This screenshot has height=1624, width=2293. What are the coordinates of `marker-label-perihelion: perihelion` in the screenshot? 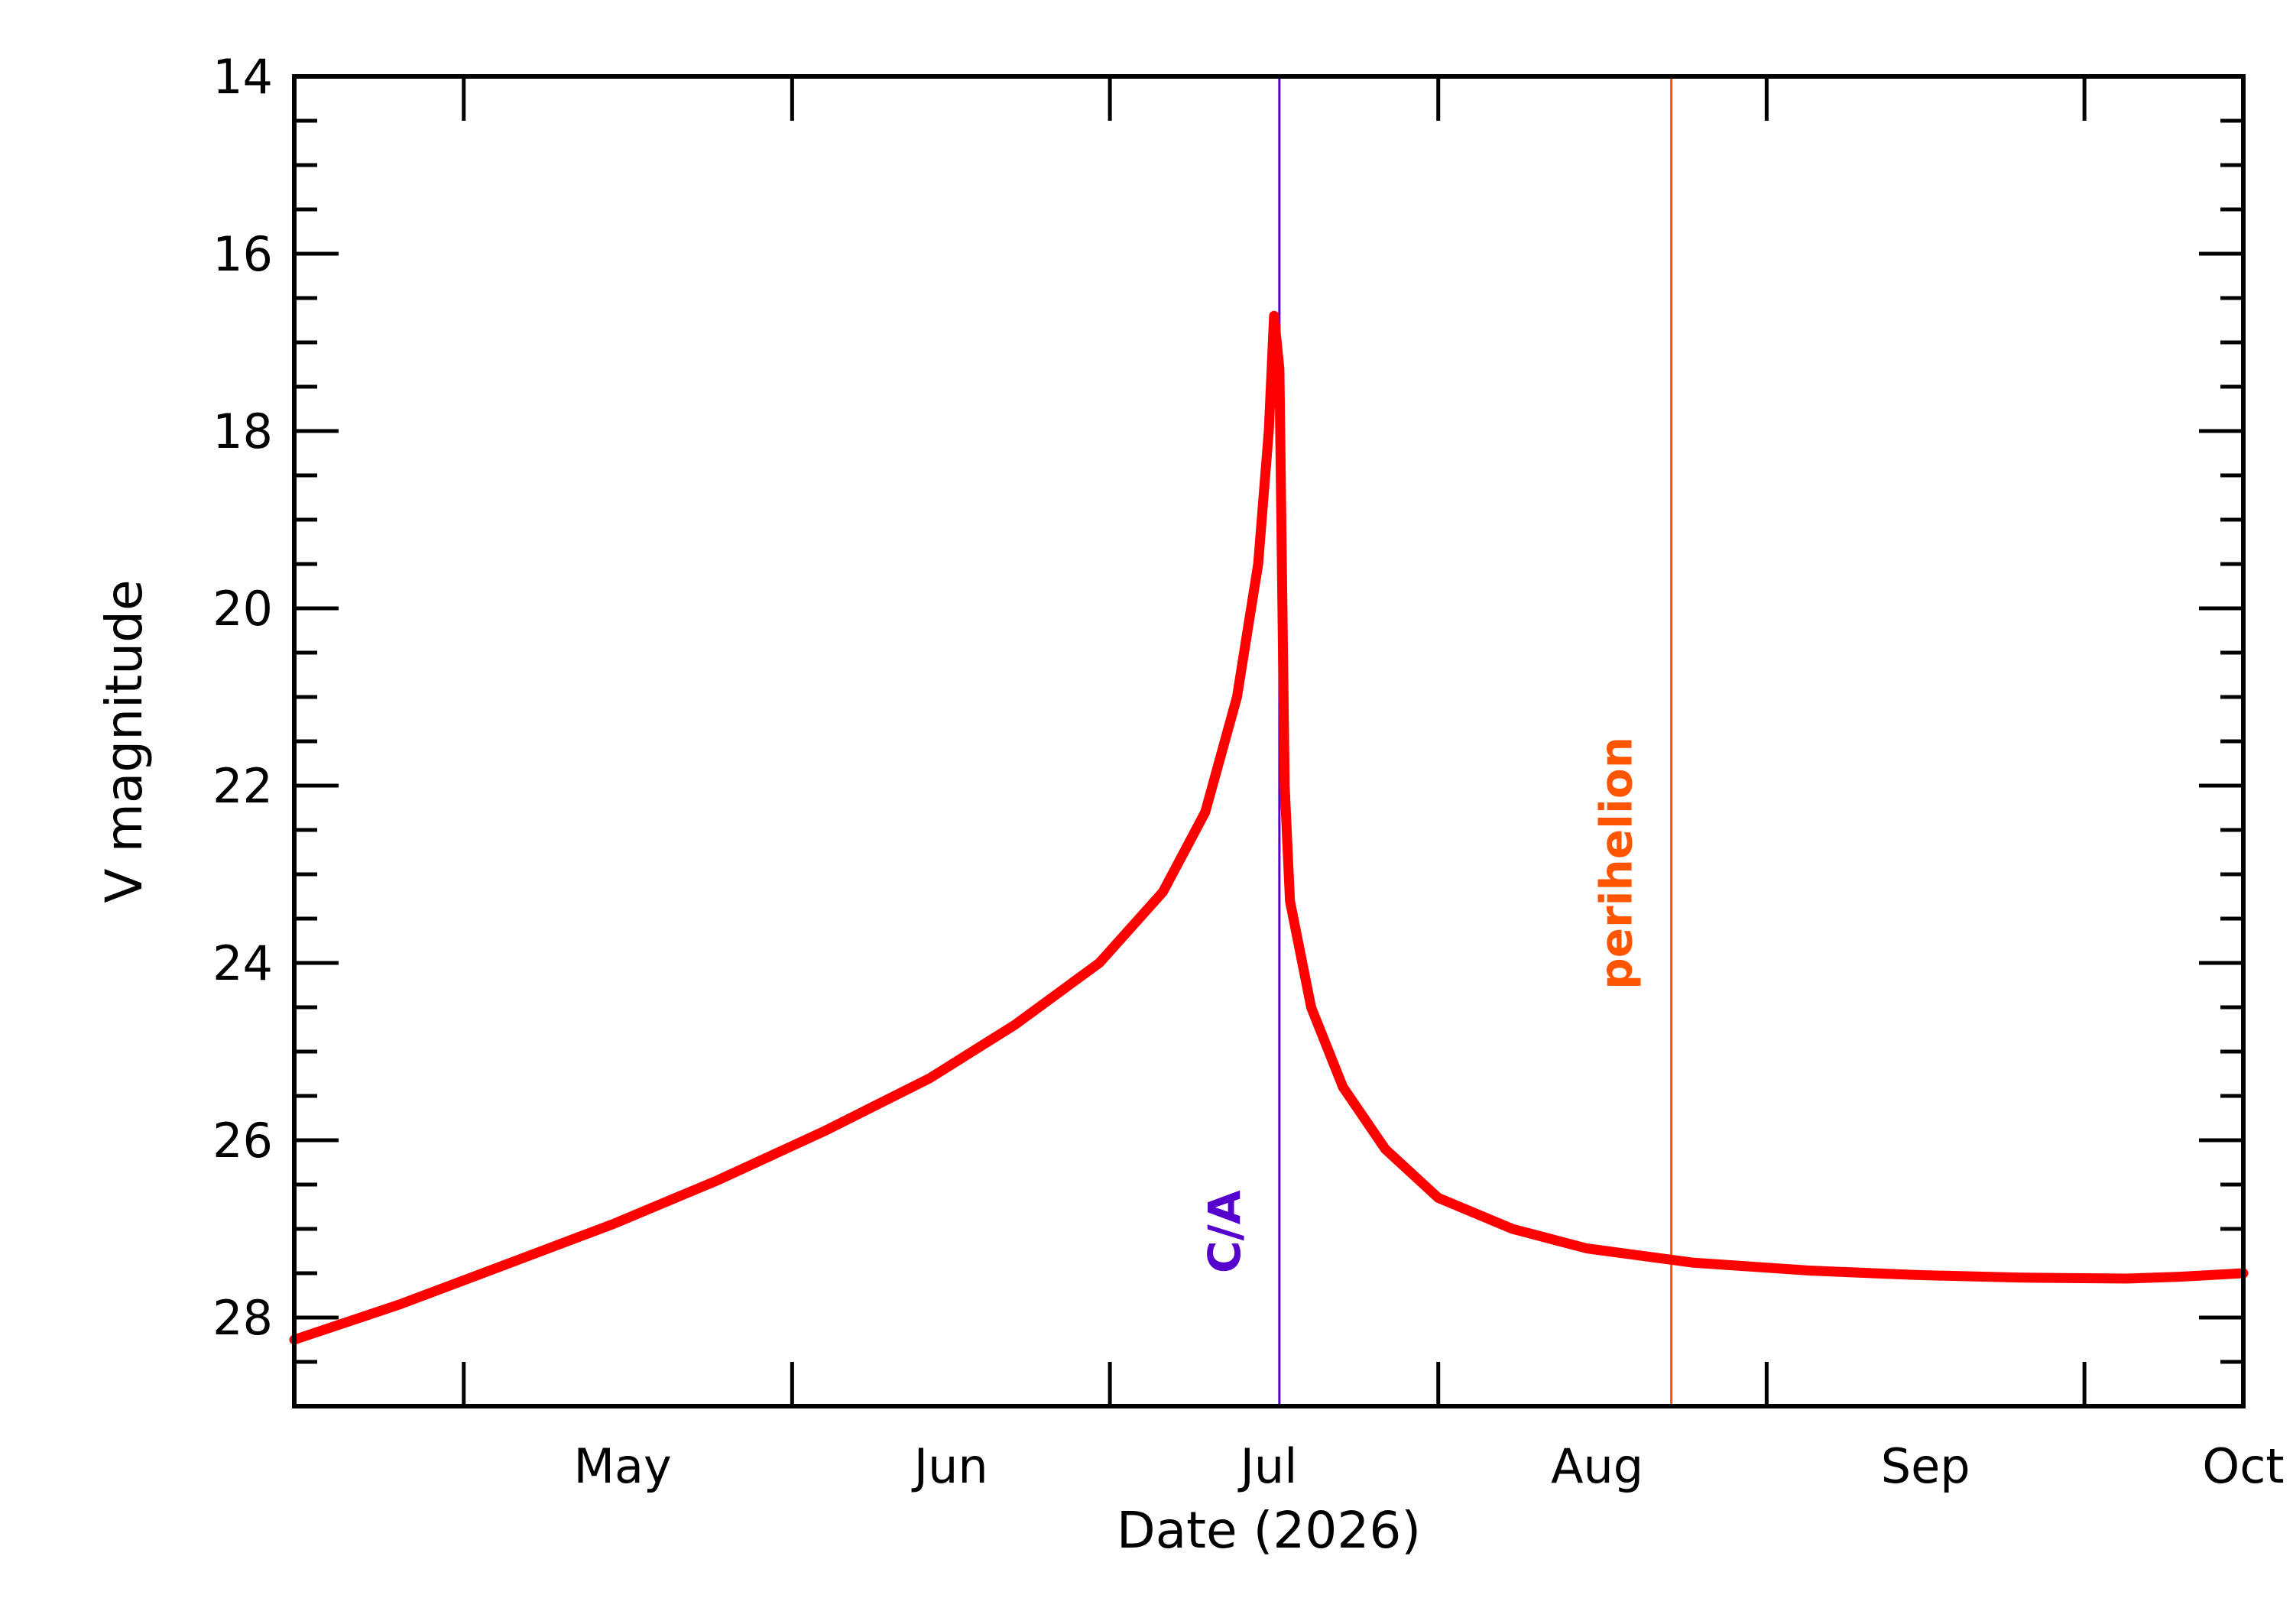 It's located at (1617, 863).